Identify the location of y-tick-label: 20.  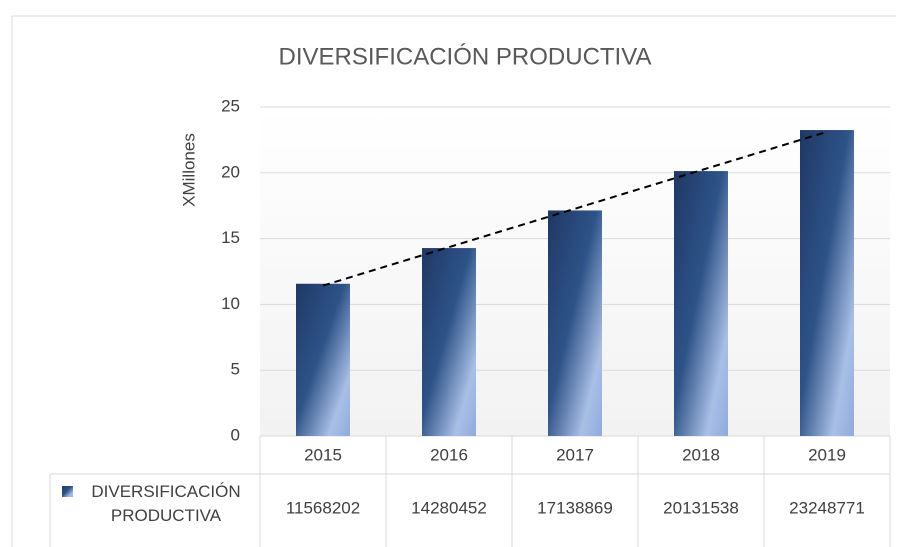
(230, 171).